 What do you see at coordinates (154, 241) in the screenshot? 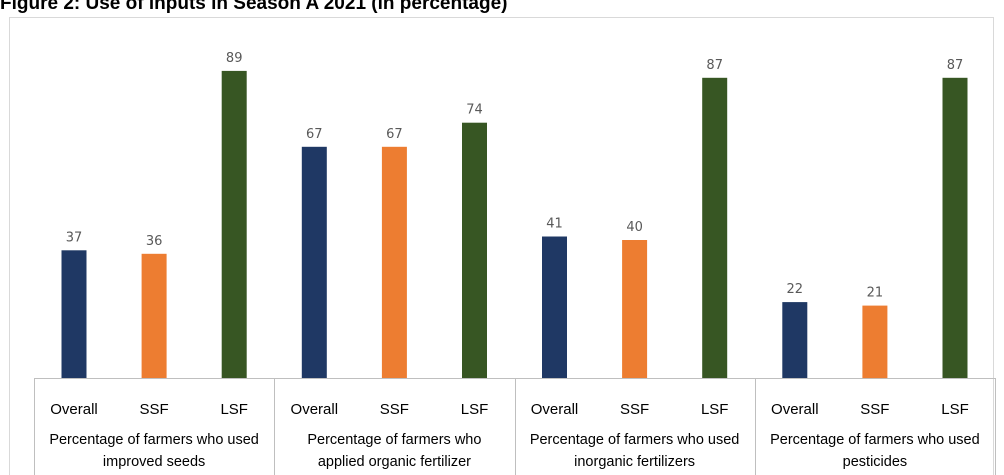
I see `data-label: 36` at bounding box center [154, 241].